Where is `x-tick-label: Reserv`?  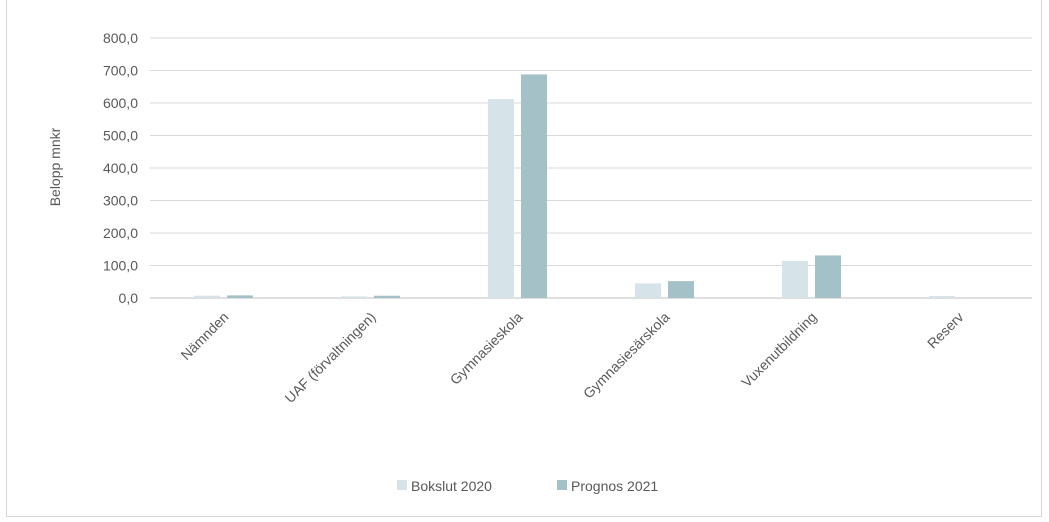 x-tick-label: Reserv is located at coordinates (945, 330).